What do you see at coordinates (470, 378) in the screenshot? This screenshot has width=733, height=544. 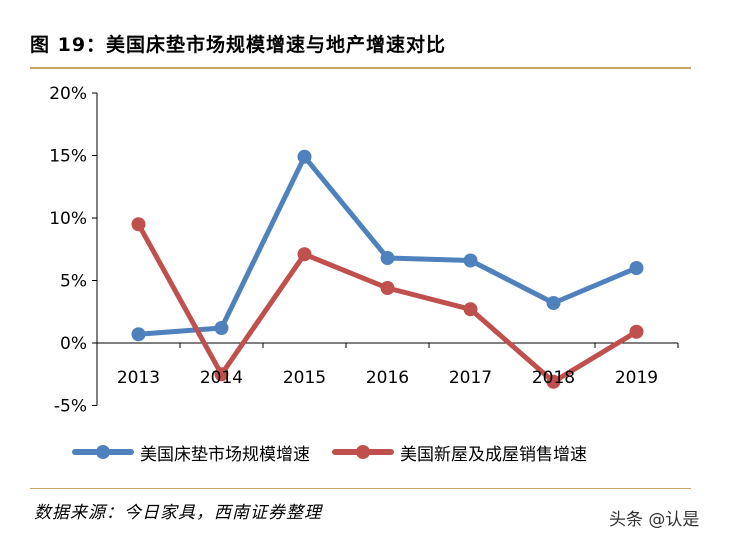 I see `x-tick-label: 2017` at bounding box center [470, 378].